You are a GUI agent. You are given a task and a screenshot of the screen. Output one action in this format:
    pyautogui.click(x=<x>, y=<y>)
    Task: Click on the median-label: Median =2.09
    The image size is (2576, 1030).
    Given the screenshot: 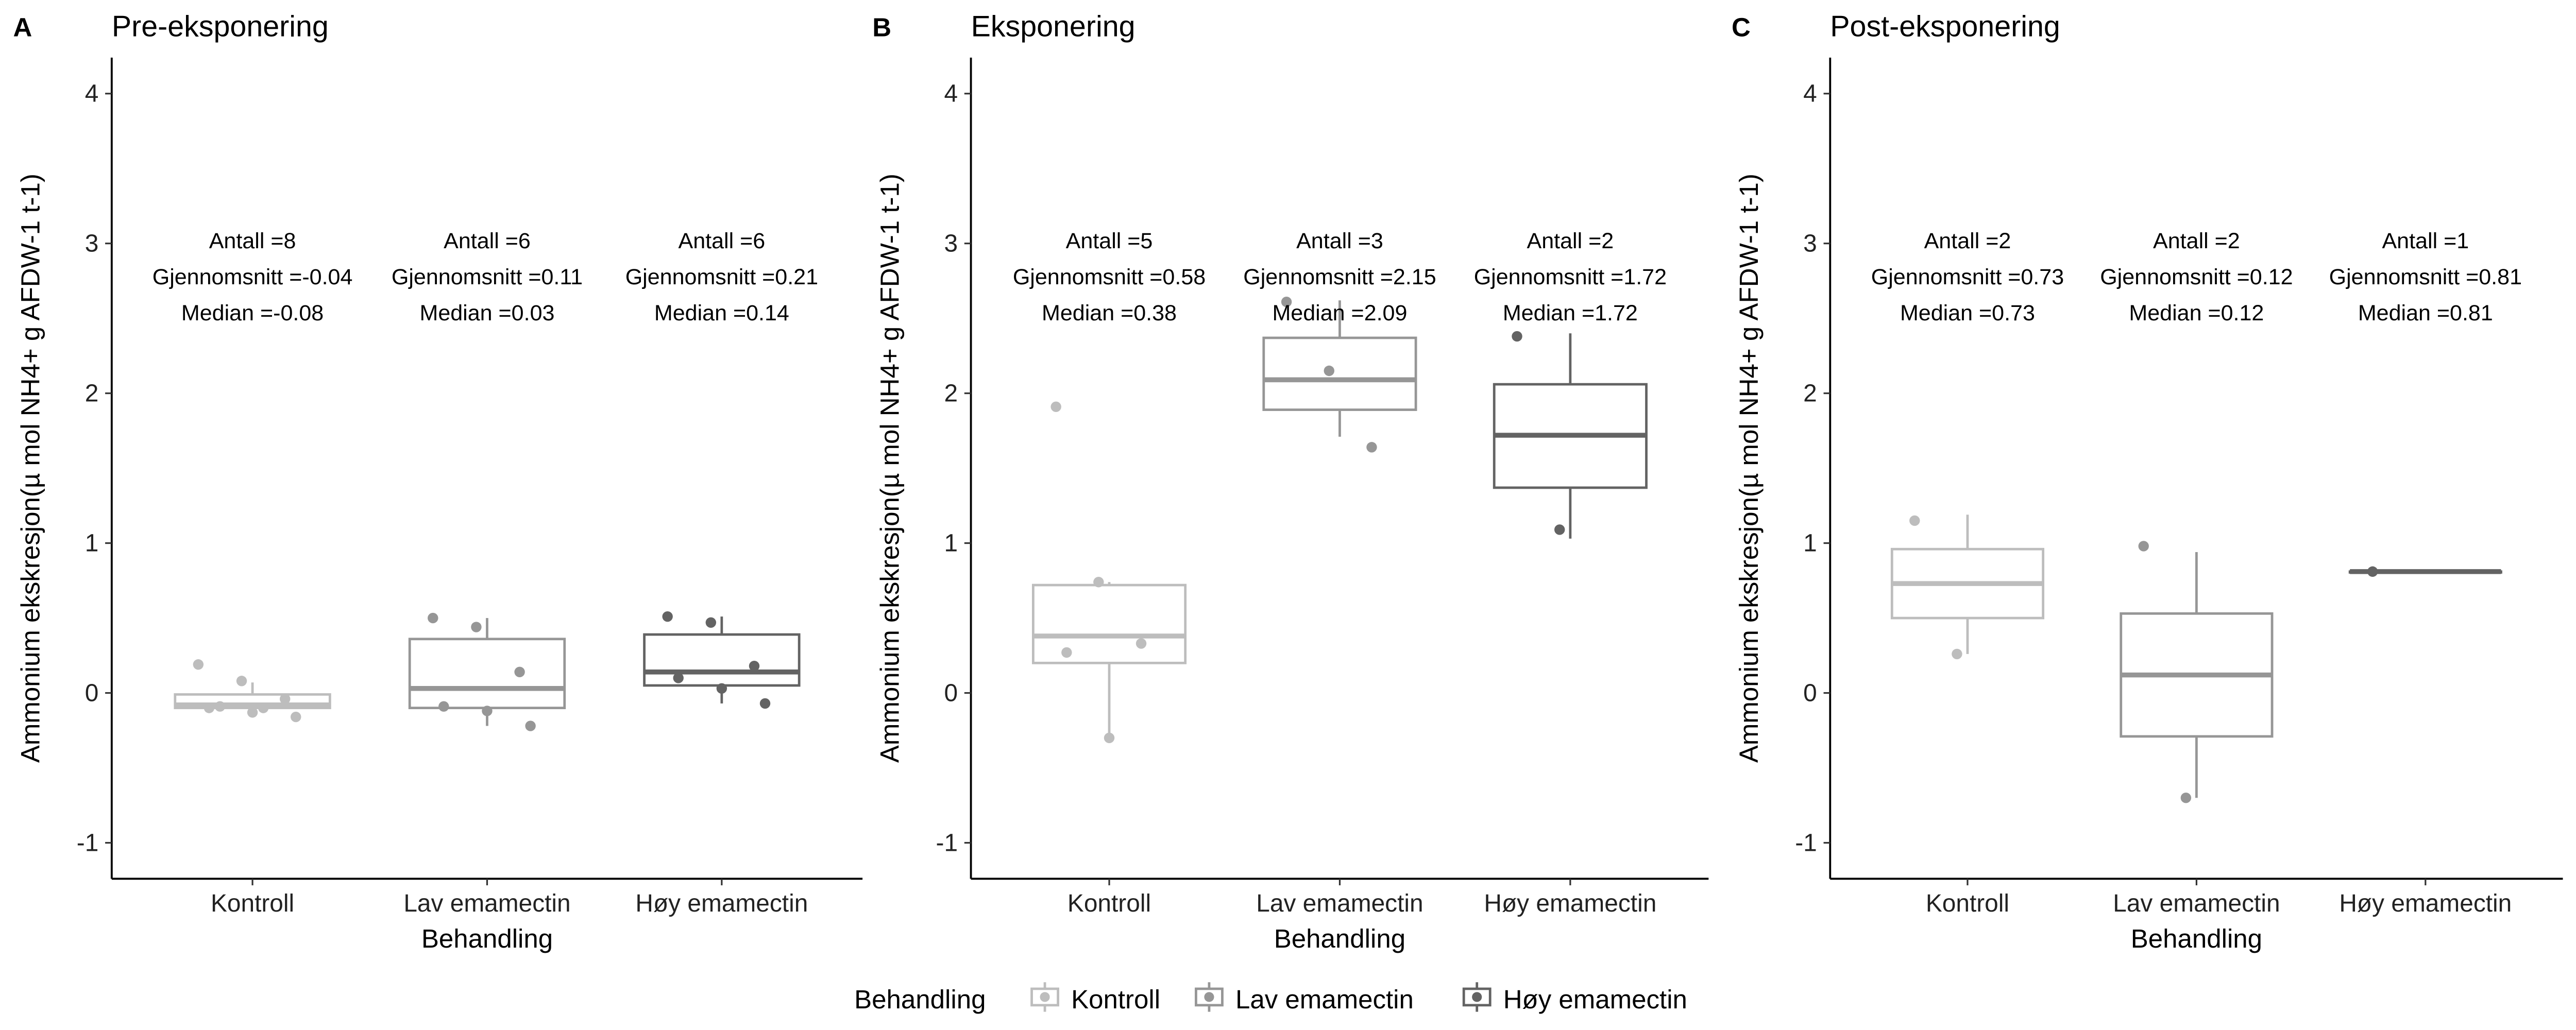 What is the action you would take?
    pyautogui.click(x=1339, y=313)
    